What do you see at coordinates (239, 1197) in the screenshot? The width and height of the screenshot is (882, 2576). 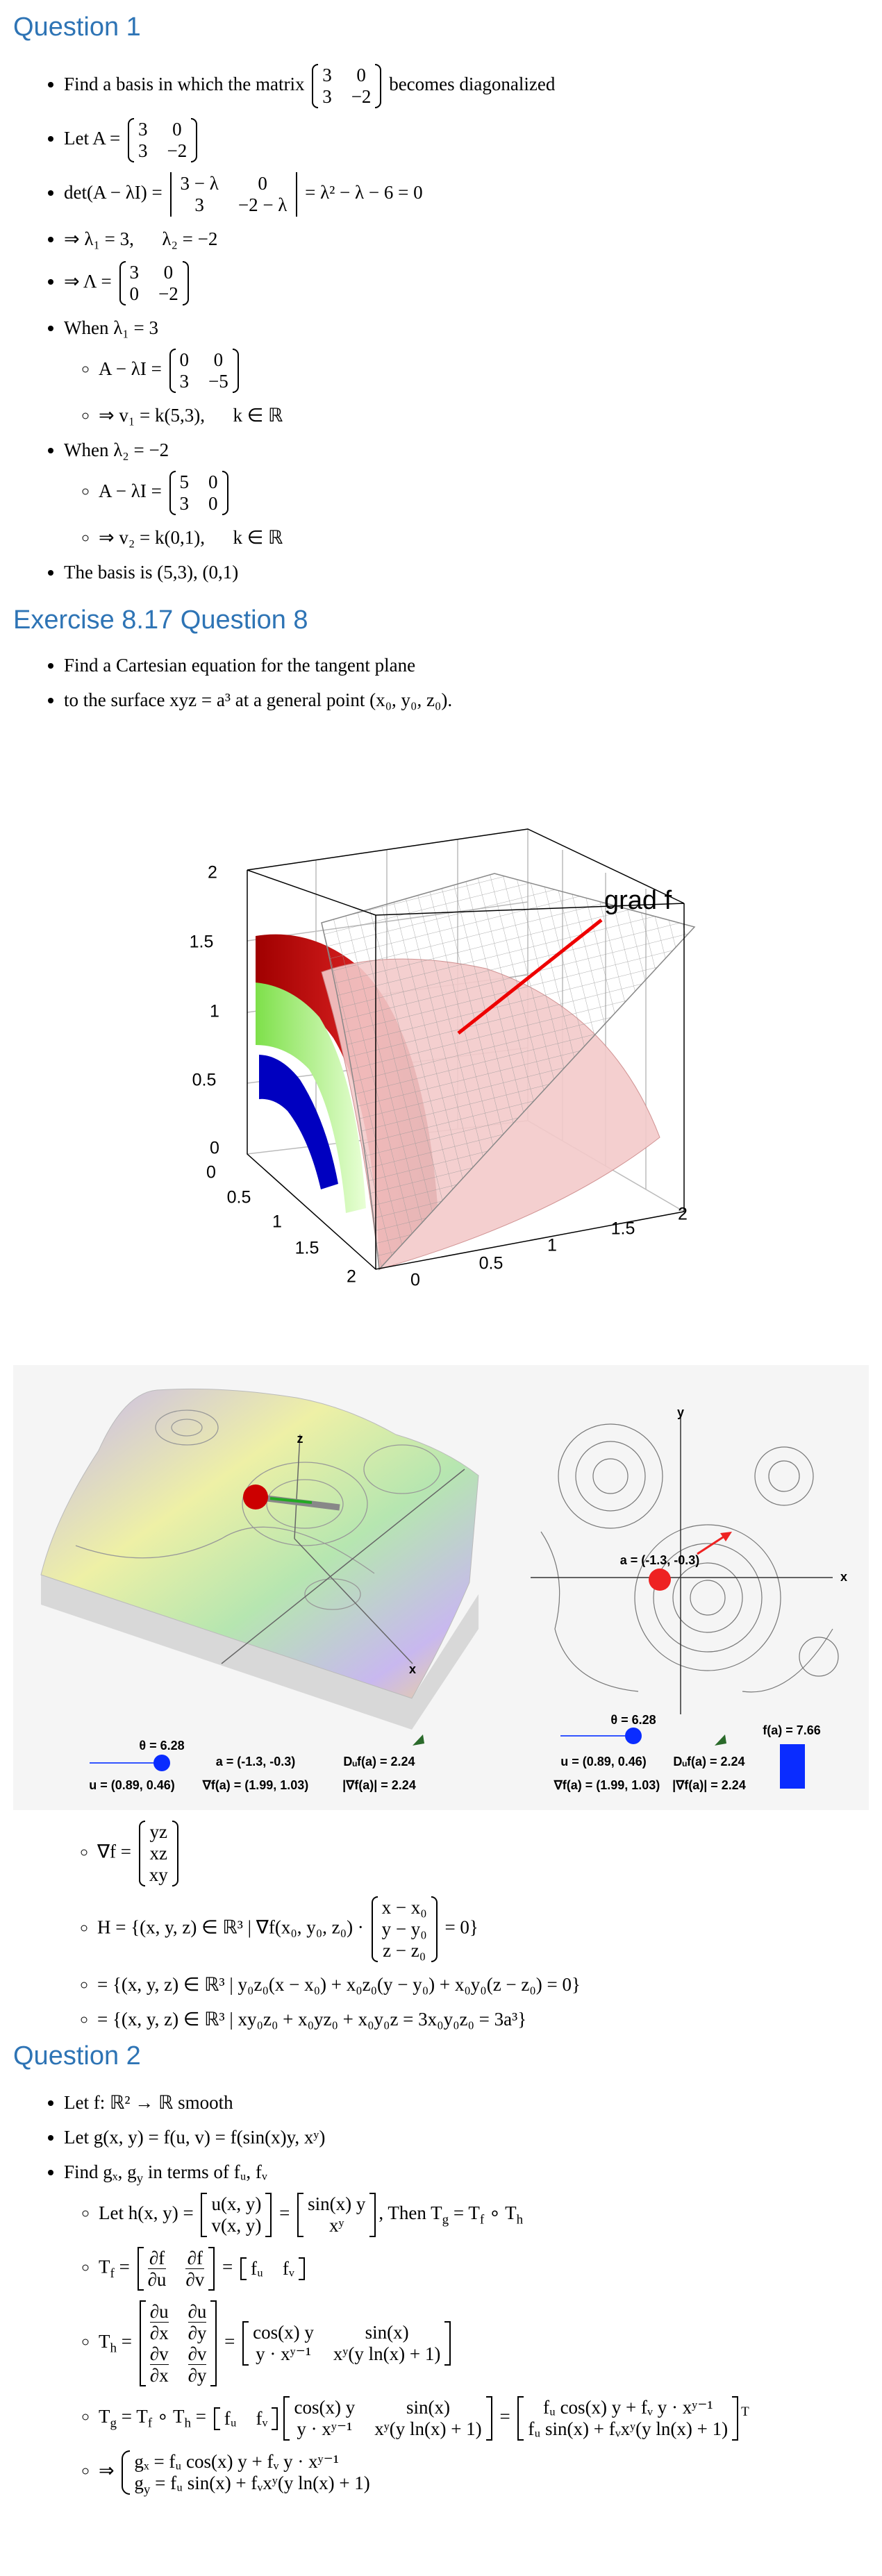 I see `tick-label: 0.5` at bounding box center [239, 1197].